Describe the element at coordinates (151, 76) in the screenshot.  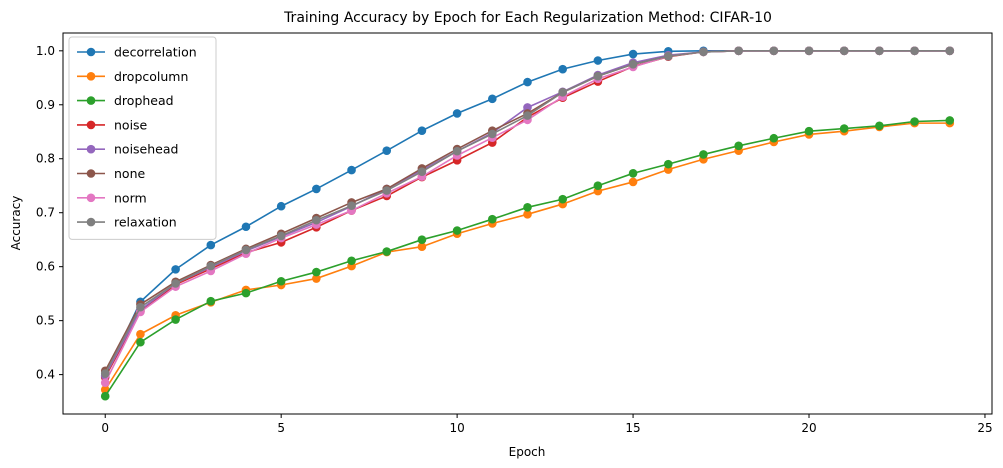
I see `legend-label: dropcolumn` at that location.